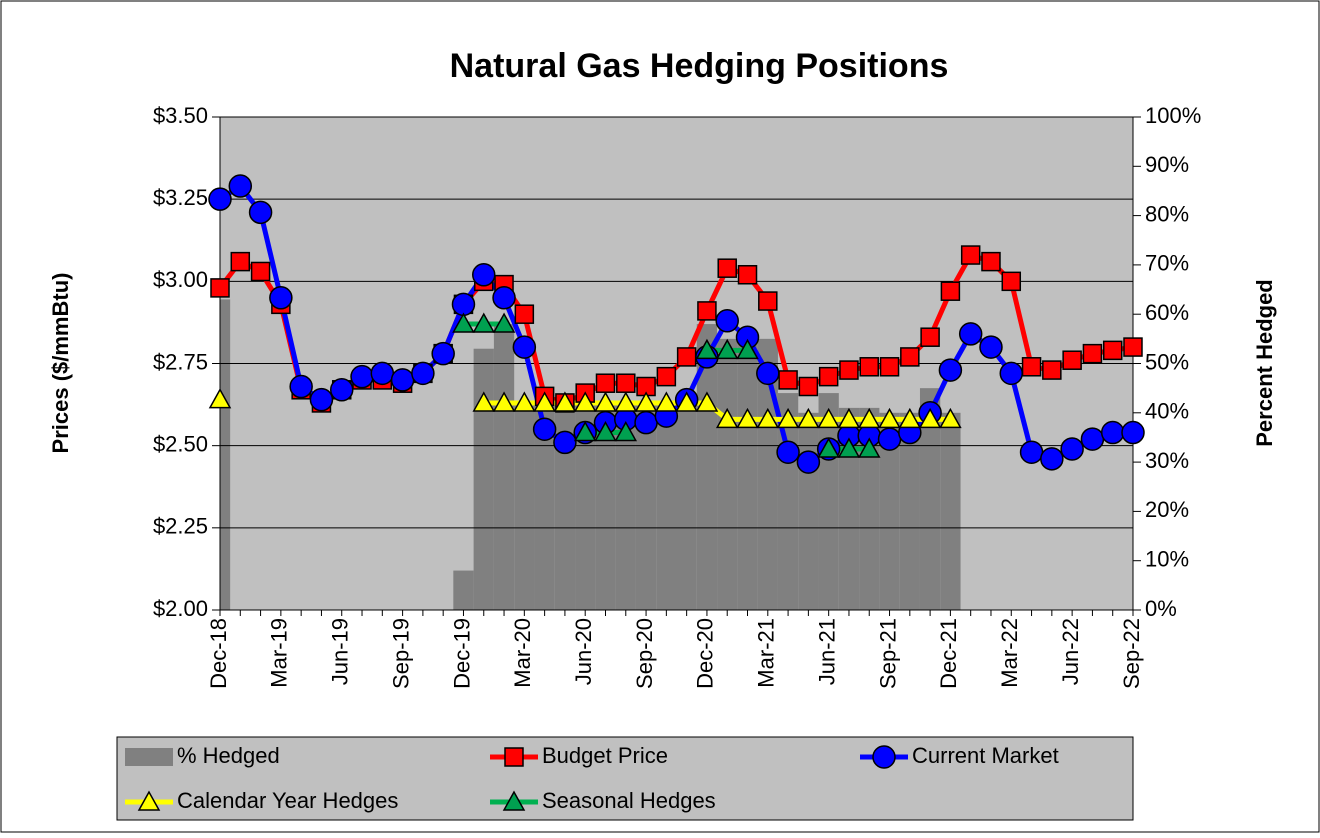  I want to click on legend-label: Seasonal Hedges, so click(629, 800).